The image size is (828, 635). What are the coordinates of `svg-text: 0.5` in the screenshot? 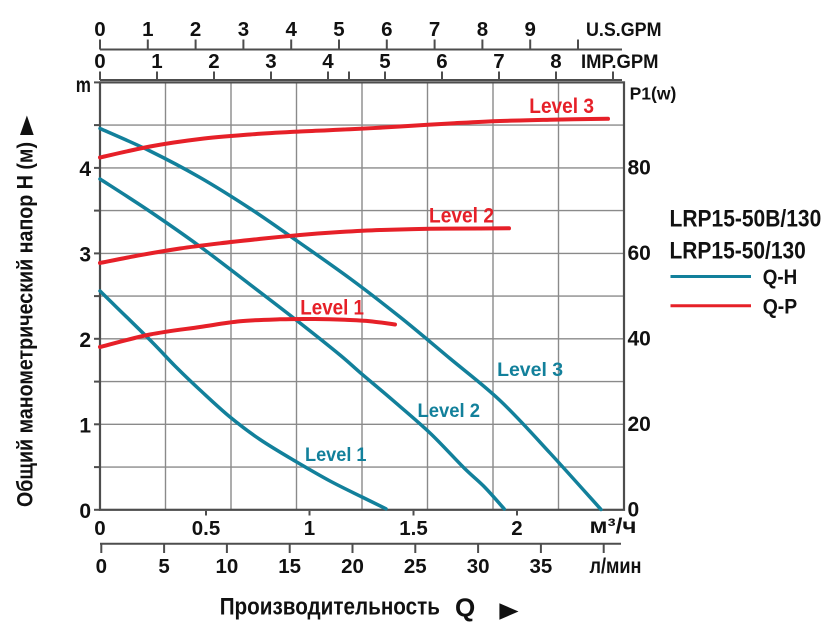 It's located at (206, 528).